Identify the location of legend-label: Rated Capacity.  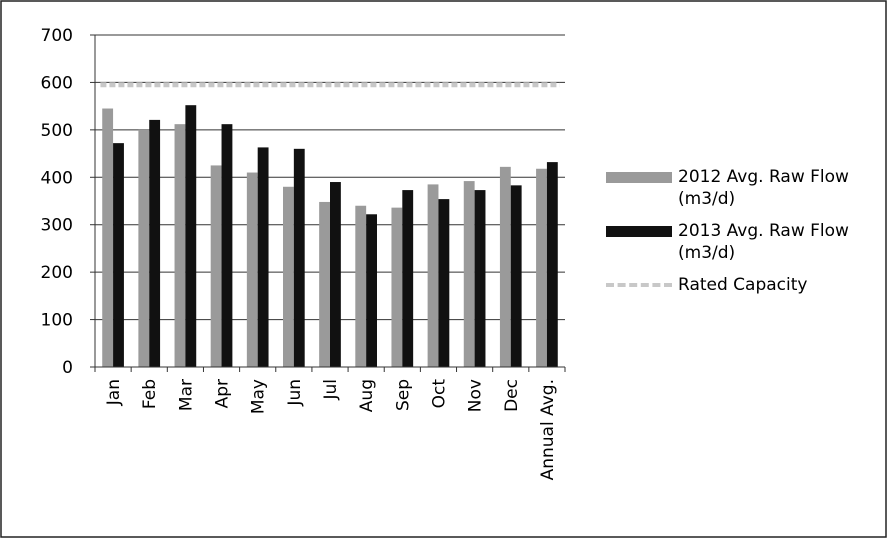
(743, 285).